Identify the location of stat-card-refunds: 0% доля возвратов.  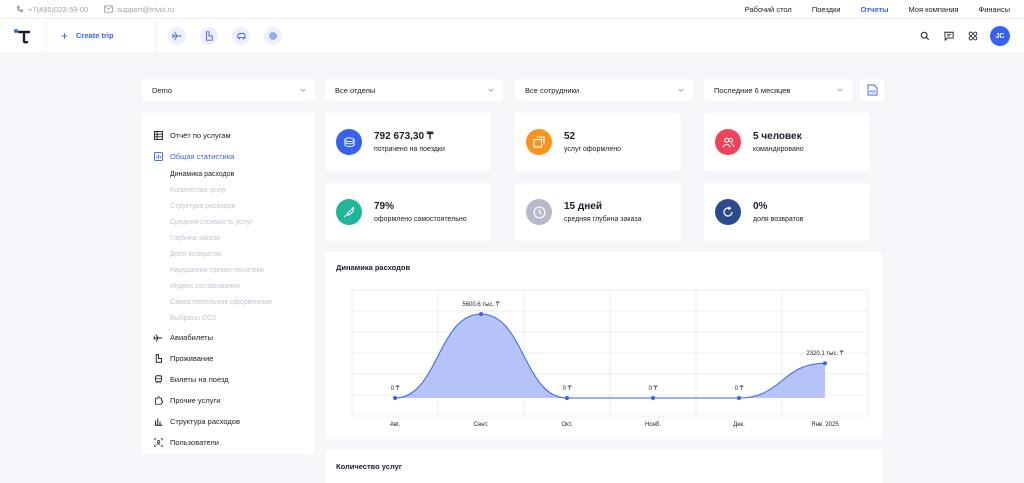
(787, 212).